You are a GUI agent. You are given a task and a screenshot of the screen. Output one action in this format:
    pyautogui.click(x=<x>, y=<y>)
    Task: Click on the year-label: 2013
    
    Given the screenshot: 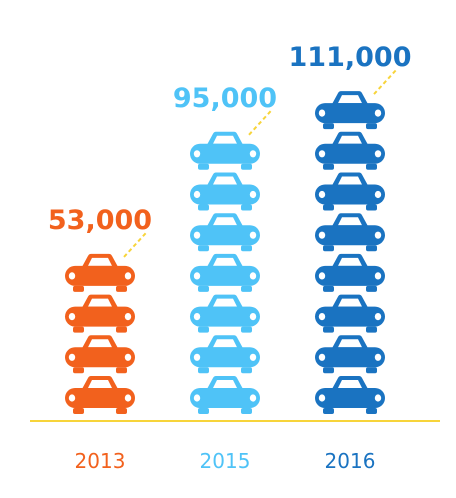 What is the action you would take?
    pyautogui.click(x=100, y=461)
    